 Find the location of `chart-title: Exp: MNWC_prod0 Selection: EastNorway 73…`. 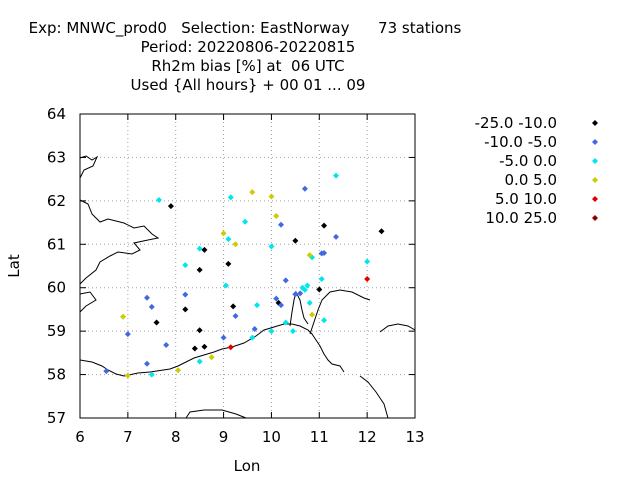

chart-title: Exp: MNWC_prod0 Selection: EastNorway 73… is located at coordinates (245, 56).